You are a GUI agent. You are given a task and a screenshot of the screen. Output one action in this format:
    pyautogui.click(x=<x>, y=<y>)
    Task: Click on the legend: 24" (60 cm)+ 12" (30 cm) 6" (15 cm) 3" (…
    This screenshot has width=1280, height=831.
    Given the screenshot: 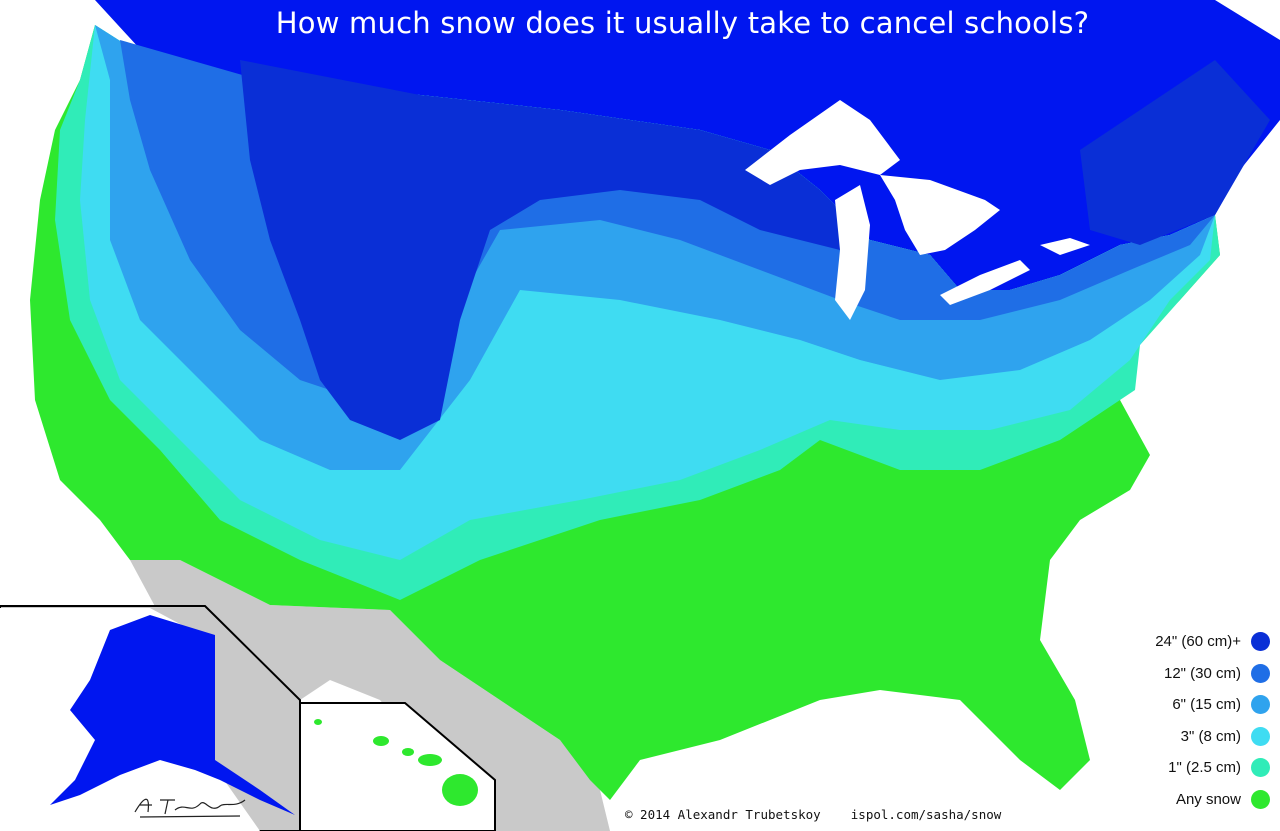 What is the action you would take?
    pyautogui.click(x=1165, y=720)
    